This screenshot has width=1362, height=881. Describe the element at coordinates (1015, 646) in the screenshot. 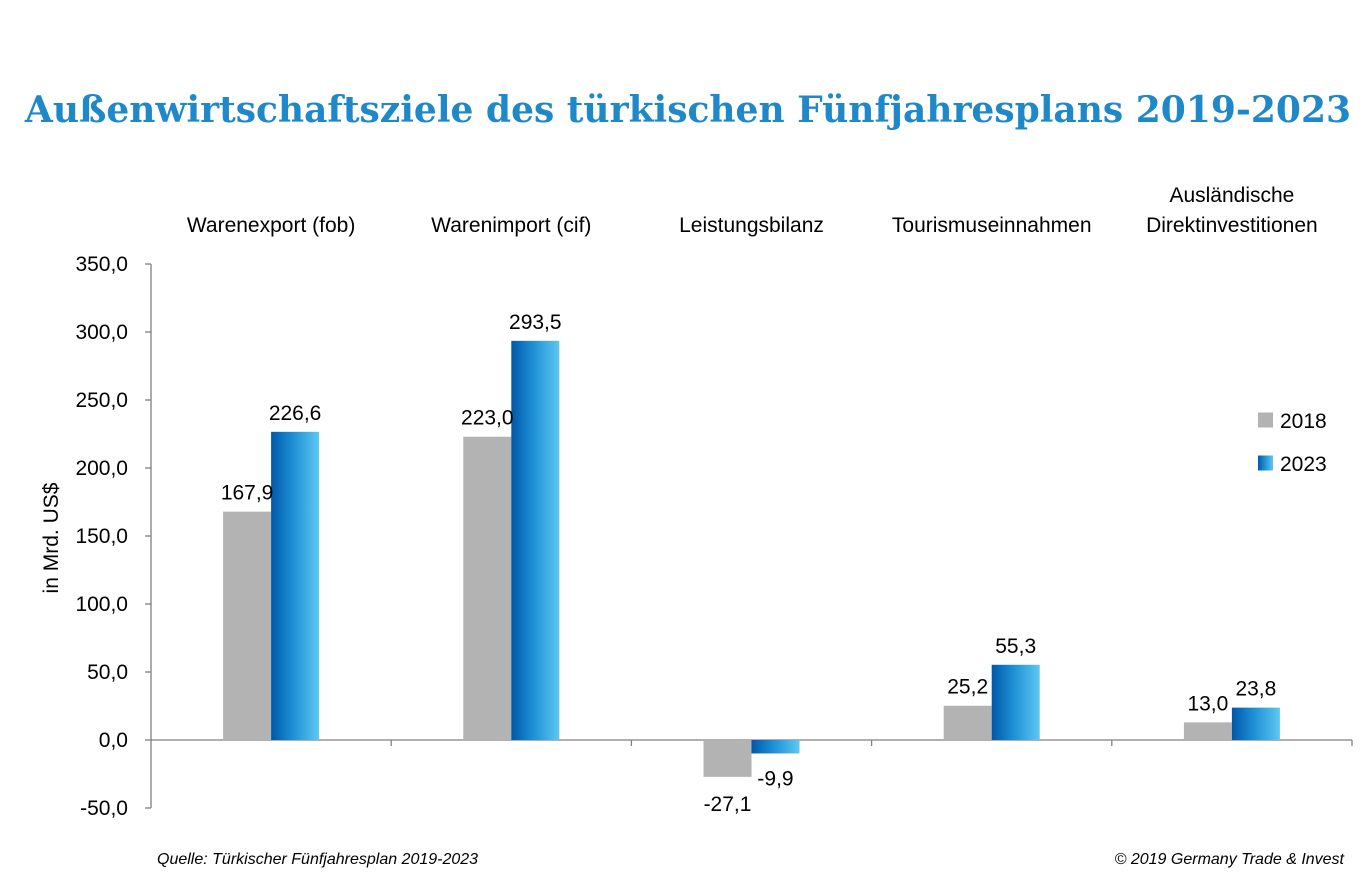

I see `value-label-2023: 55,3` at that location.